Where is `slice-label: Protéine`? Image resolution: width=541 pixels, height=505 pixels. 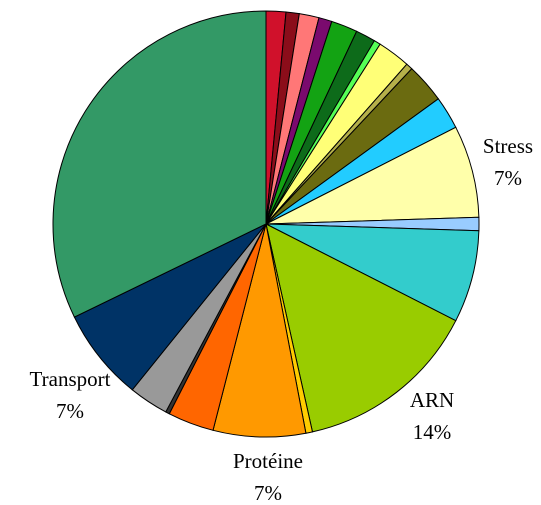
slice-label: Protéine is located at coordinates (268, 461).